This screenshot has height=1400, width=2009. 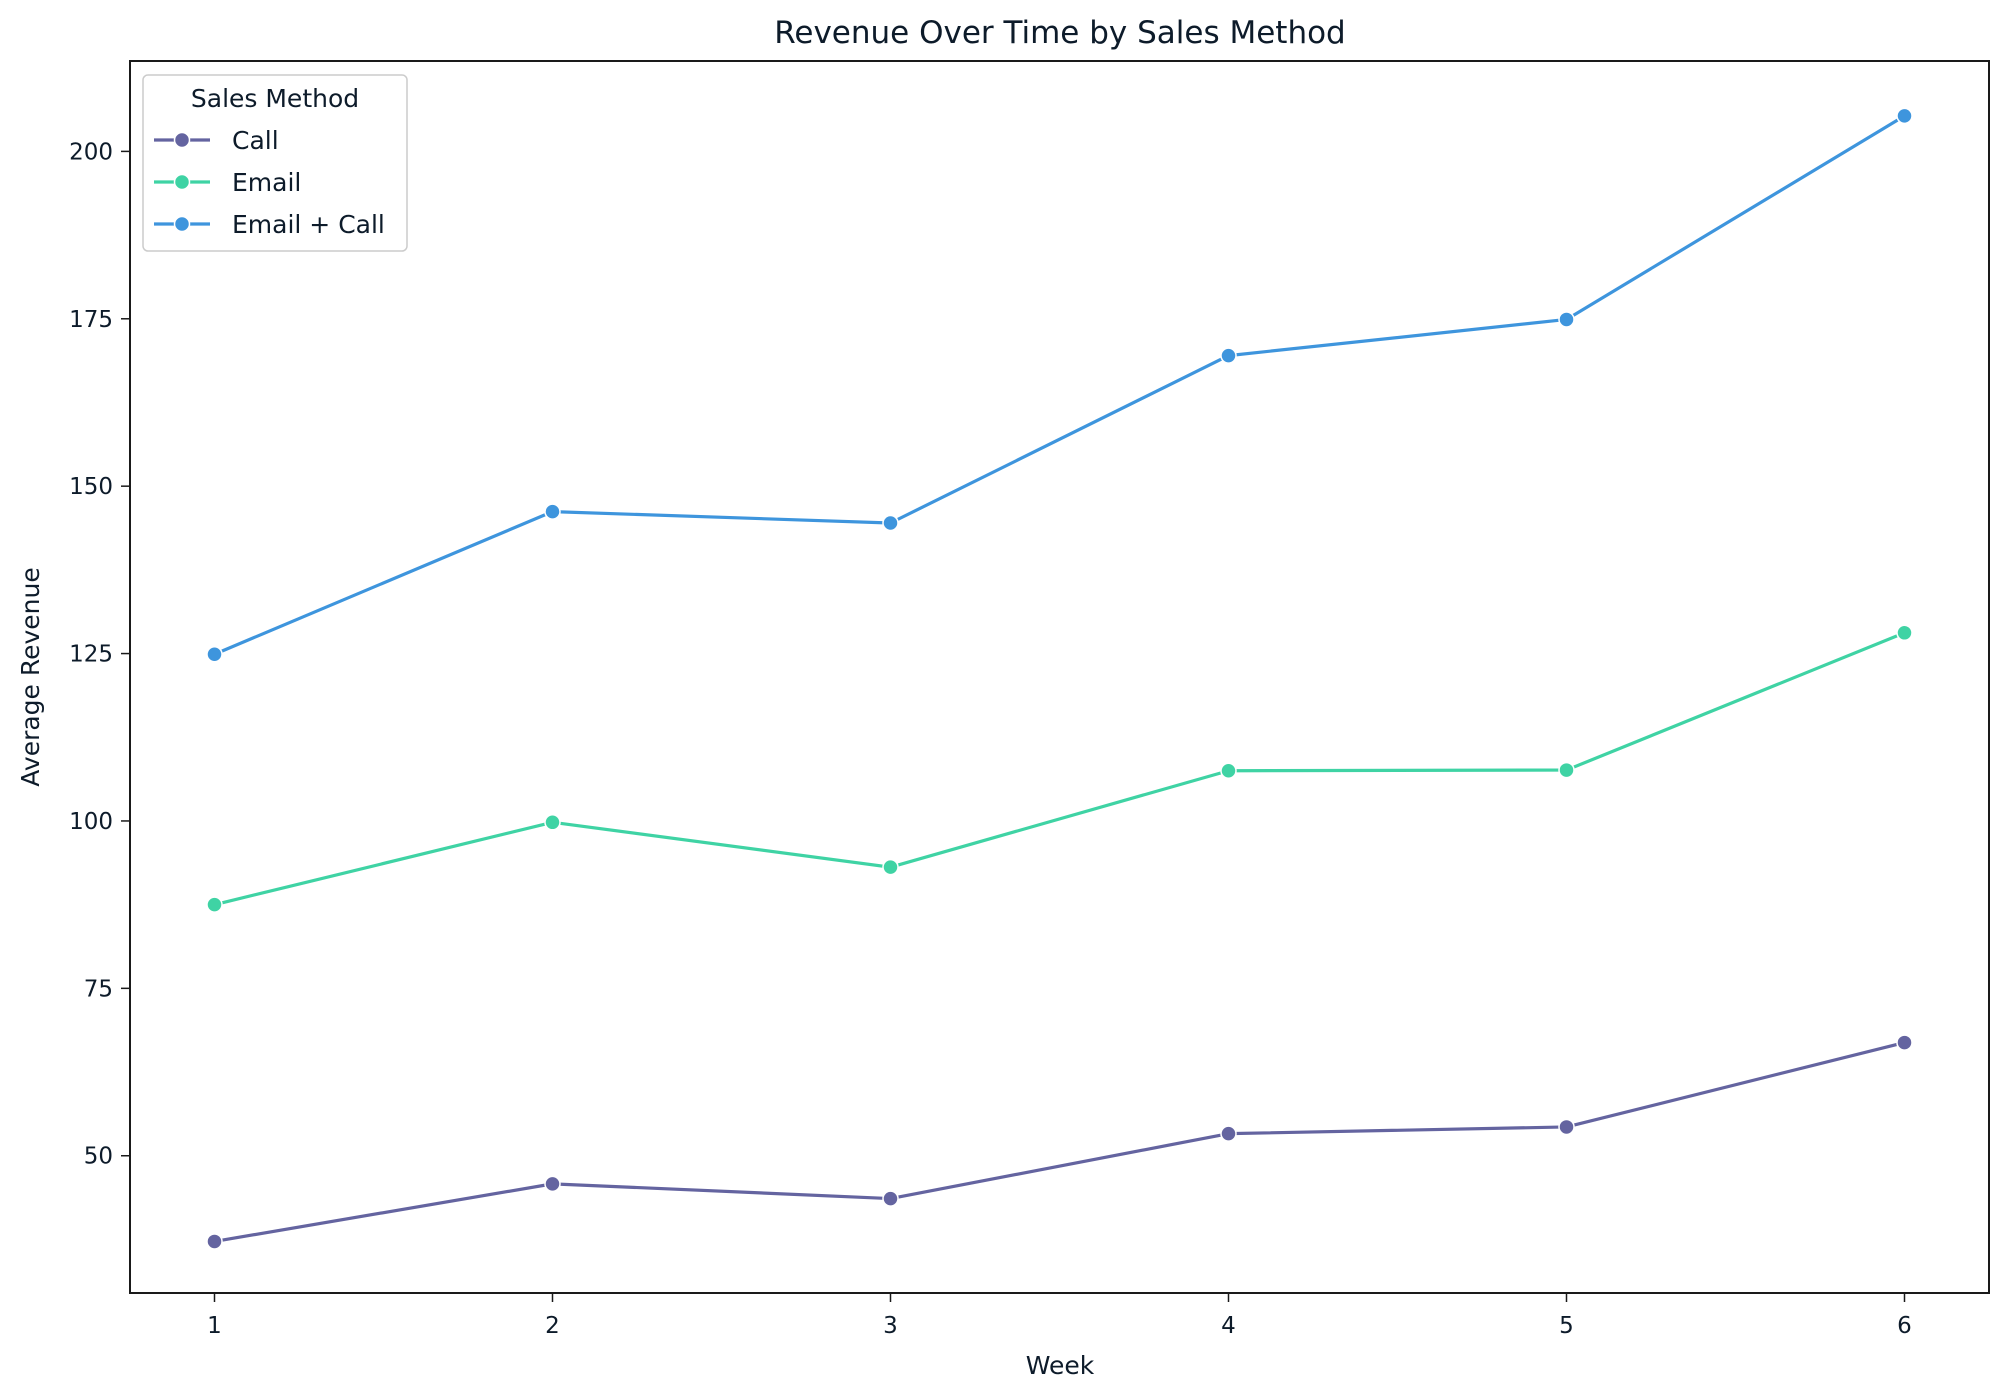 I want to click on y-axis: 50 75 100 125 150 175 200, so click(x=99, y=654).